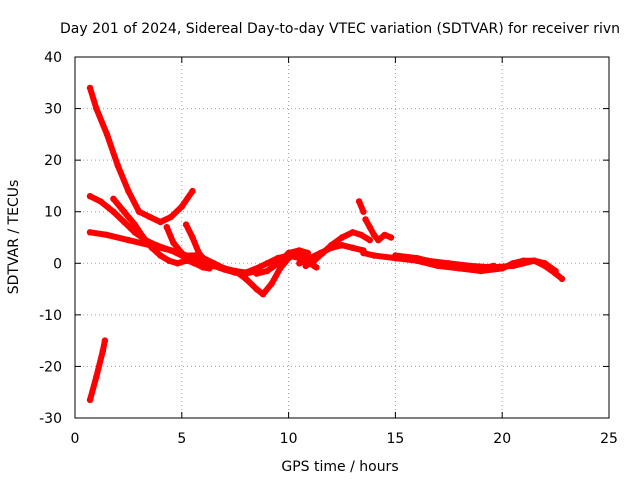 This screenshot has height=480, width=640. I want to click on x-tick-label: 20, so click(502, 439).